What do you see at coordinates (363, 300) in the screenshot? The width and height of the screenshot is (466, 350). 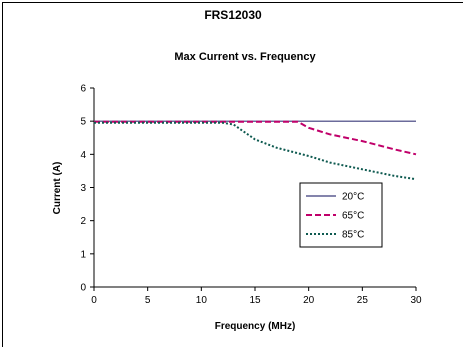 I see `x-tick-label: 25` at bounding box center [363, 300].